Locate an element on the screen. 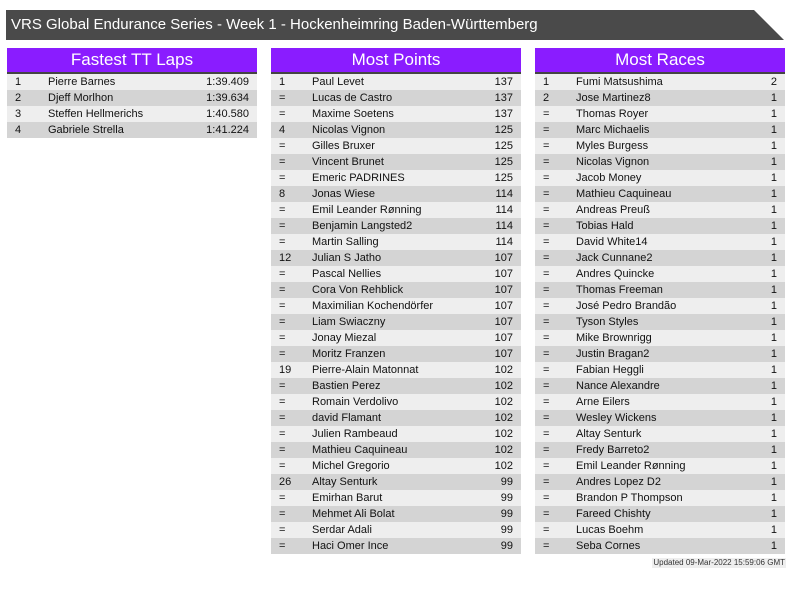 Image resolution: width=800 pixels, height=600 pixels. table-row: = Haci Omer Ince 99 is located at coordinates (396, 546).